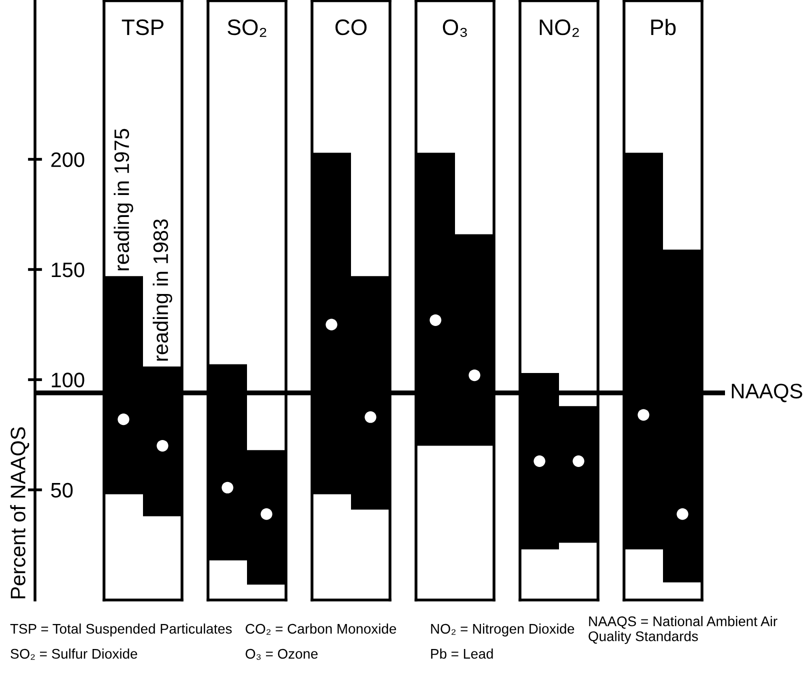 This screenshot has width=807, height=677. I want to click on y-tick-label: 100, so click(68, 380).